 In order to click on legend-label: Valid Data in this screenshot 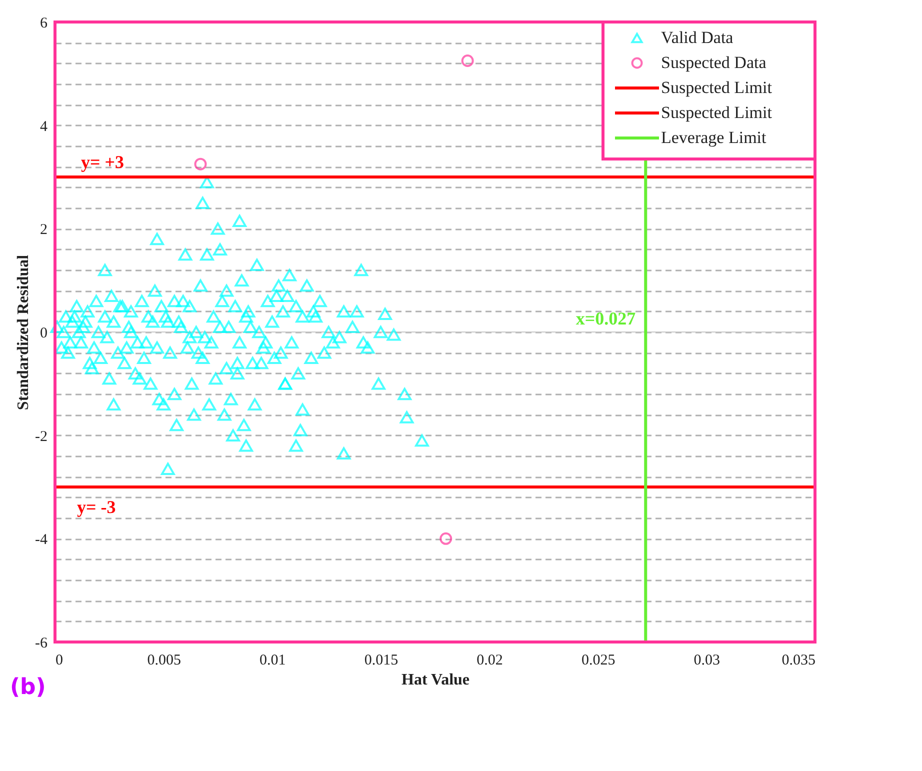, I will do `click(697, 37)`.